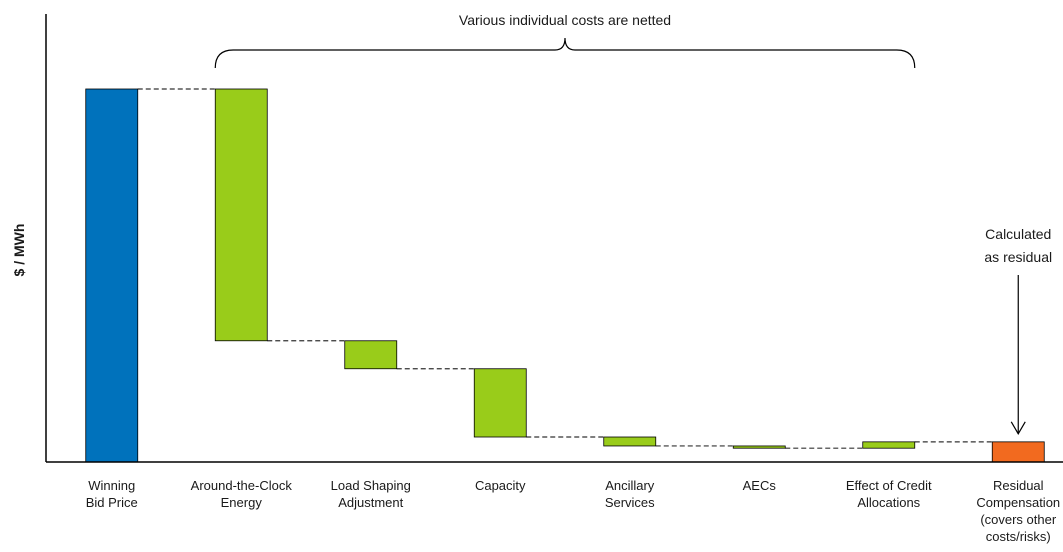 This screenshot has width=1063, height=552. I want to click on x-tick-label: (covers other, so click(1018, 519).